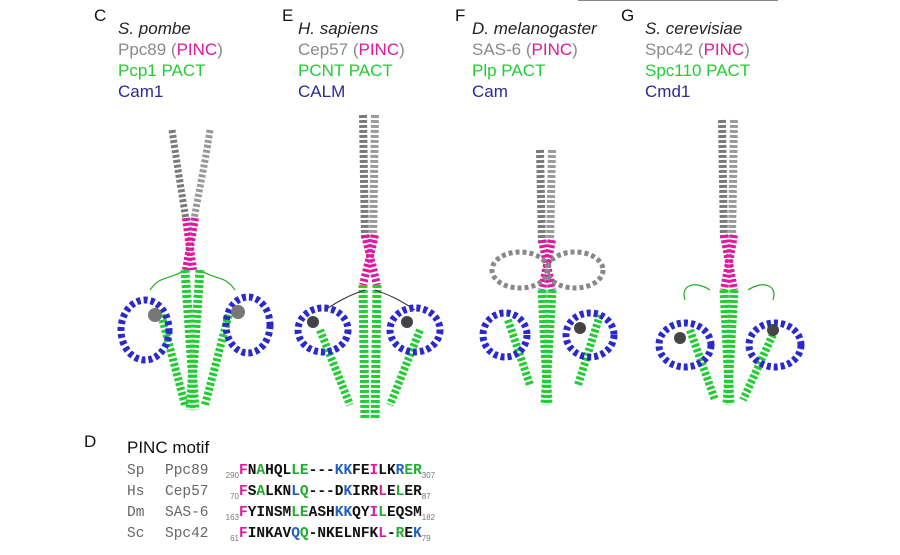 Image resolution: width=900 pixels, height=555 pixels. Describe the element at coordinates (136, 513) in the screenshot. I see `species-code: Dm` at that location.